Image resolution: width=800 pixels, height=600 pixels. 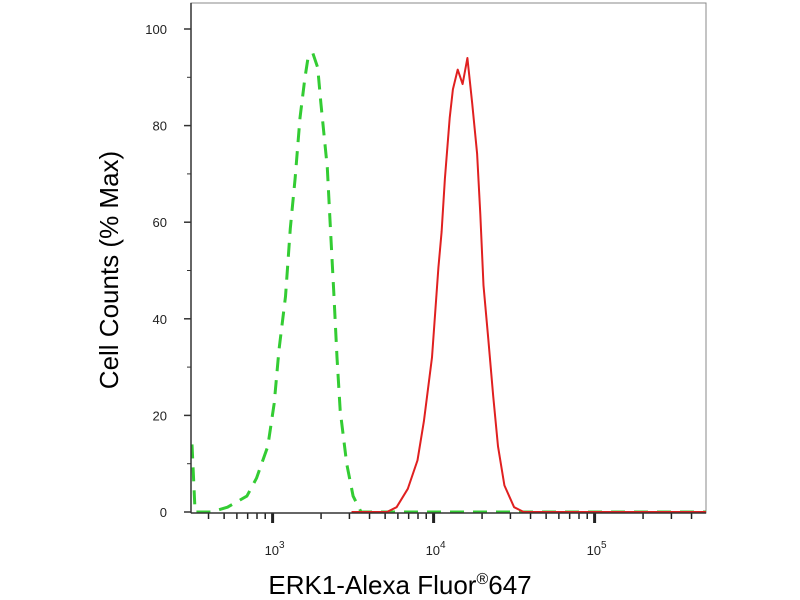 I want to click on x-tick-exponent: 5, so click(x=604, y=545).